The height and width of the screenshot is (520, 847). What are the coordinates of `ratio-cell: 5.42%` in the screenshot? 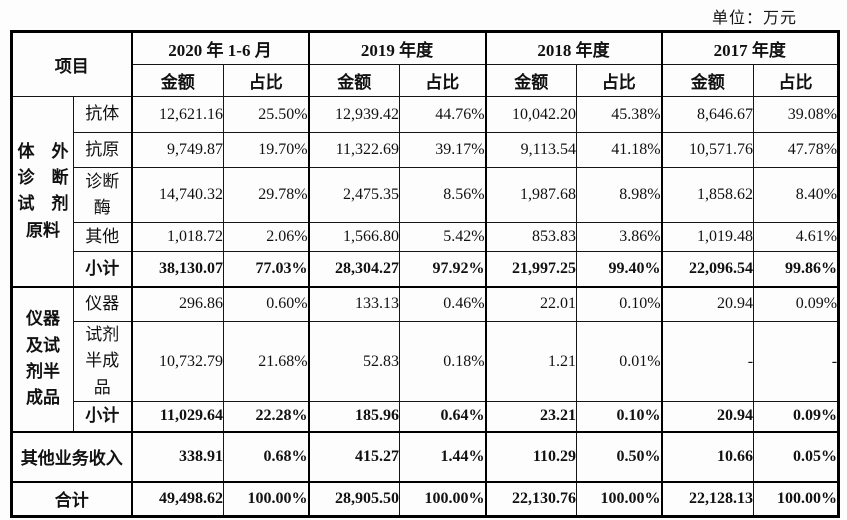 It's located at (443, 237).